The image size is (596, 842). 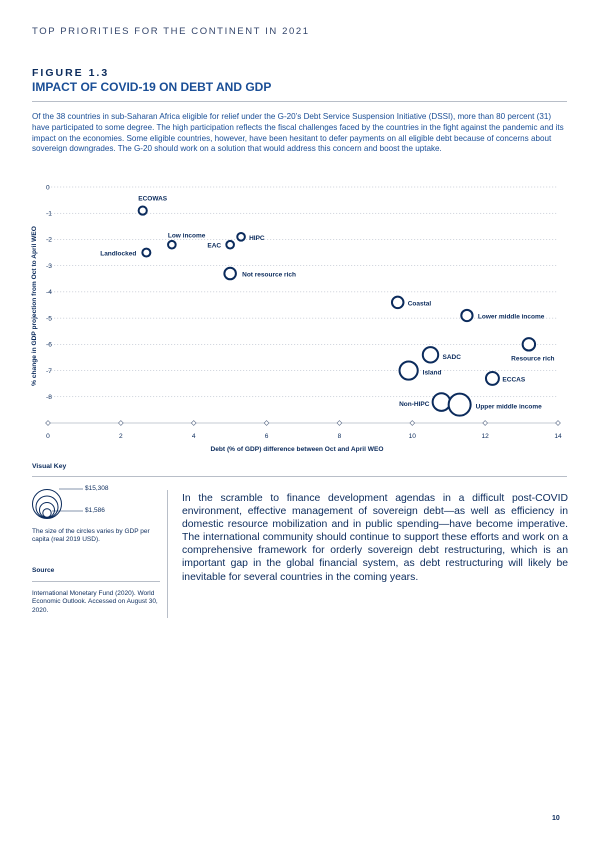 What do you see at coordinates (340, 436) in the screenshot?
I see `x-tick-label: 8` at bounding box center [340, 436].